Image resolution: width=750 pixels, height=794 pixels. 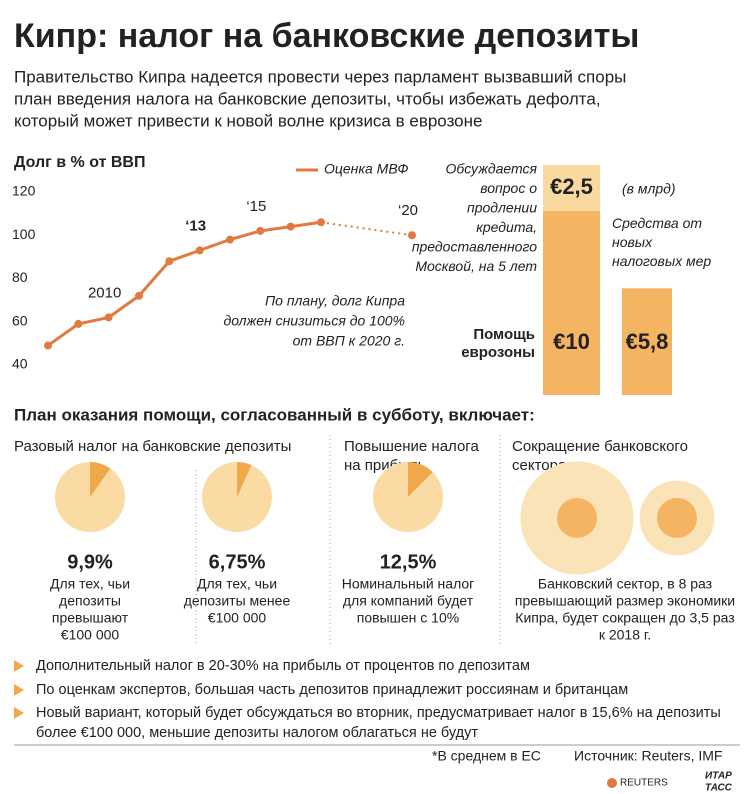 I want to click on value-label: 6,75%, so click(x=237, y=562).